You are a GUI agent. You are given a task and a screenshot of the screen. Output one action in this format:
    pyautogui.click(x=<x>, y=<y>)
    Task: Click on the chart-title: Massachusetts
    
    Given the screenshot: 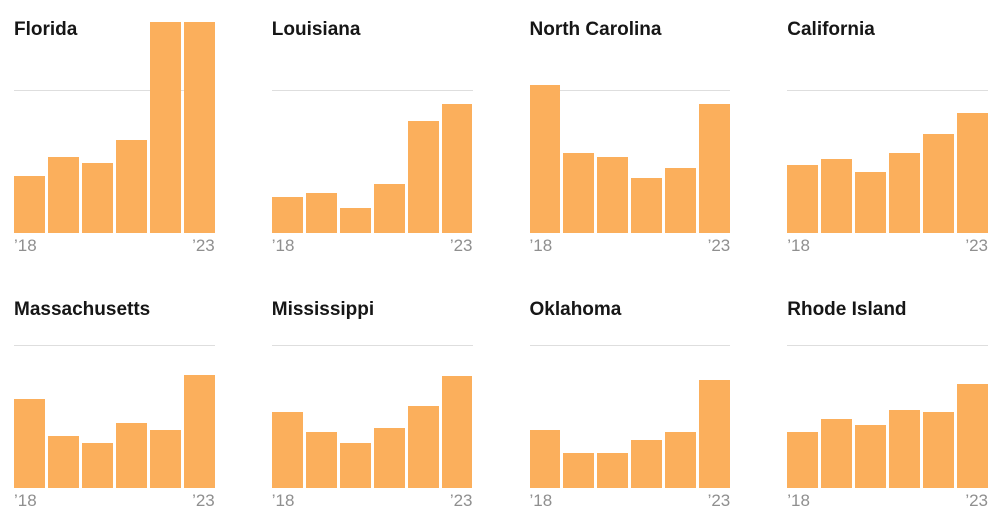 What is the action you would take?
    pyautogui.click(x=82, y=309)
    